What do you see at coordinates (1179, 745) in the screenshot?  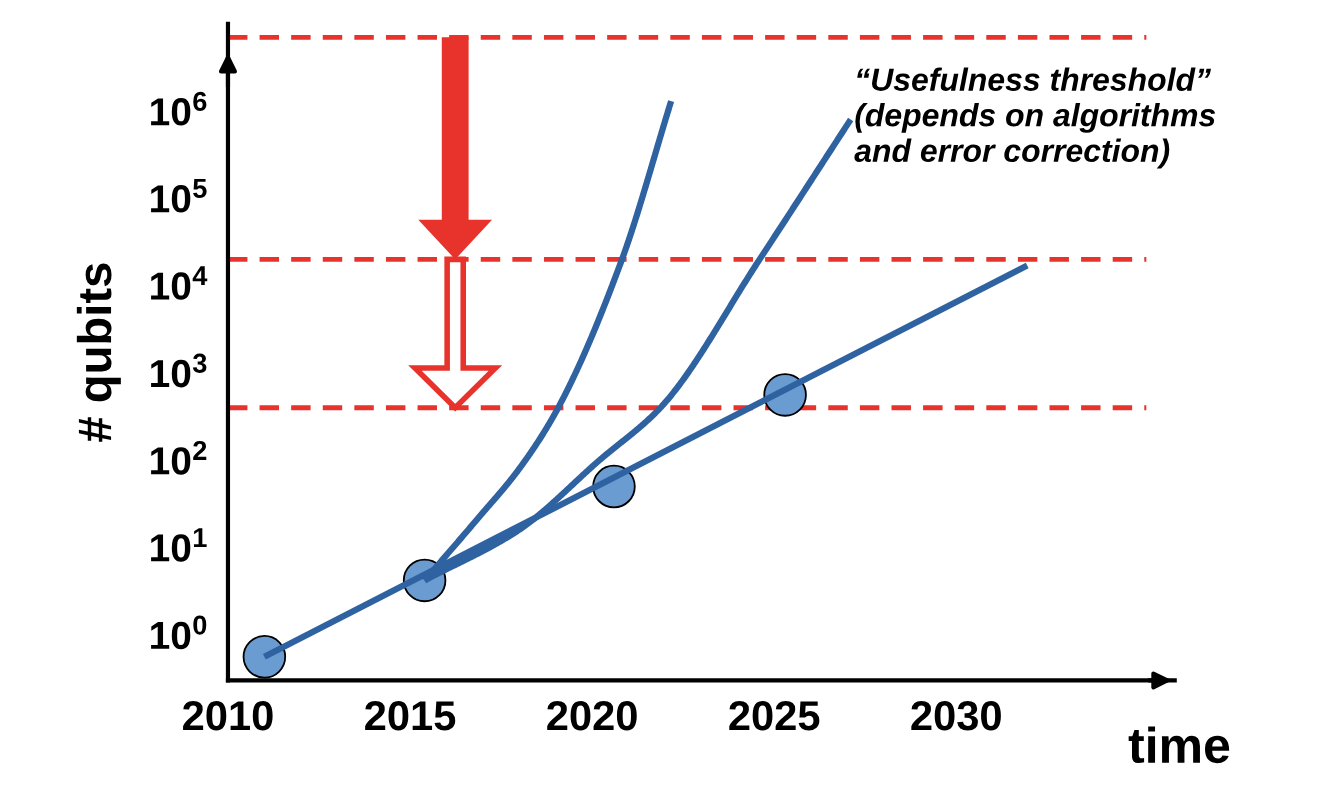 I see `x-axis-title: time` at bounding box center [1179, 745].